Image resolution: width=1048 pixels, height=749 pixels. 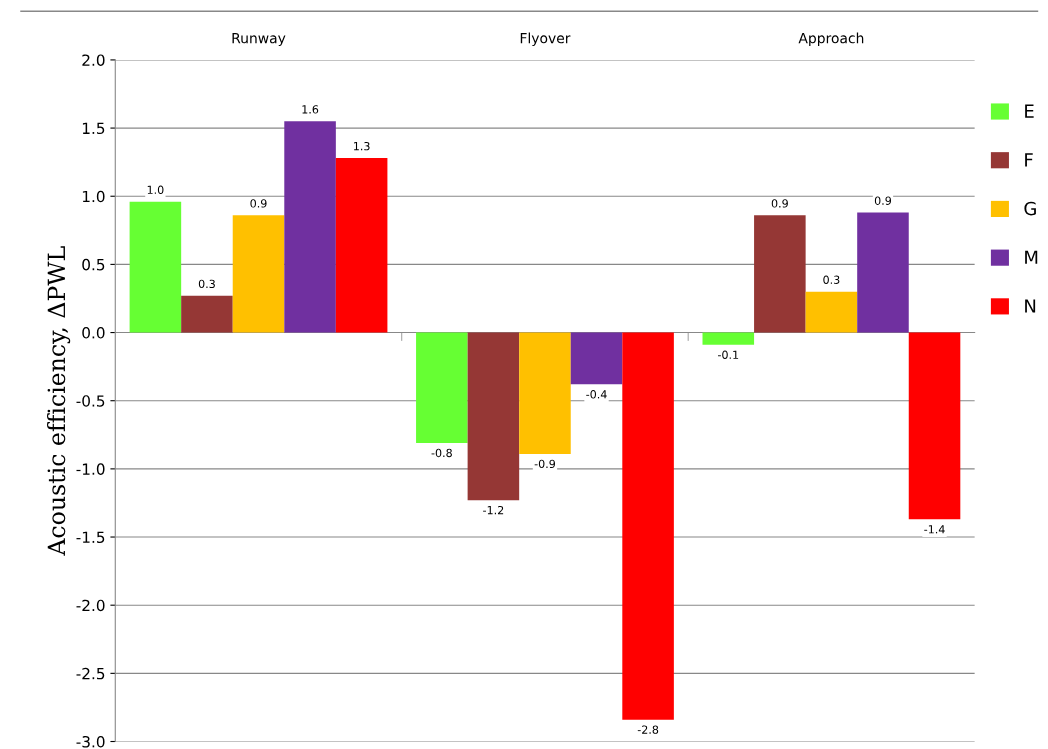 I want to click on data-label: -0.1, so click(x=728, y=354).